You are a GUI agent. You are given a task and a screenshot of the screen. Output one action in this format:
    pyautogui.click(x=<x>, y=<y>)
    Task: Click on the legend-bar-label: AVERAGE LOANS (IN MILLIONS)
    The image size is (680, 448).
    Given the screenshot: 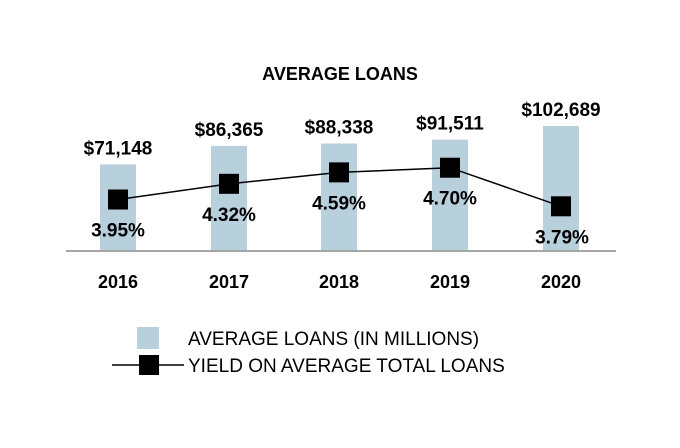 What is the action you would take?
    pyautogui.click(x=333, y=339)
    